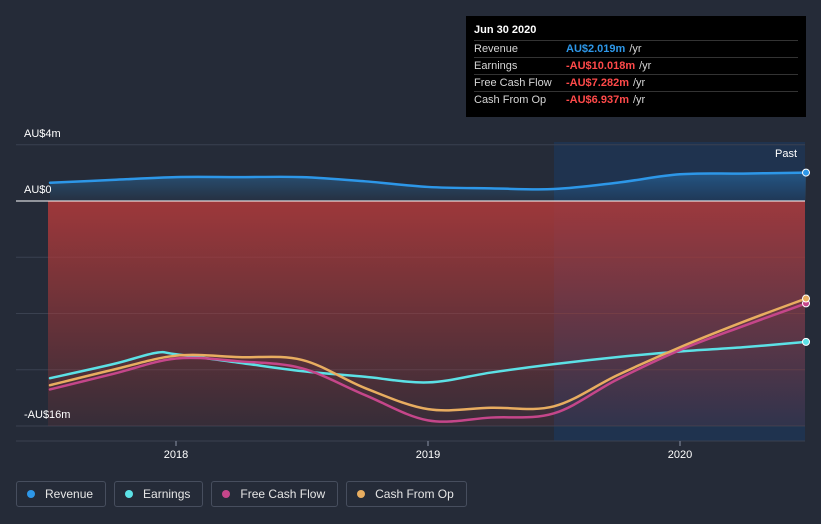  What do you see at coordinates (47, 274) in the screenshot?
I see `y-axis-labels: AU$4m AU$0 -AU$16m` at bounding box center [47, 274].